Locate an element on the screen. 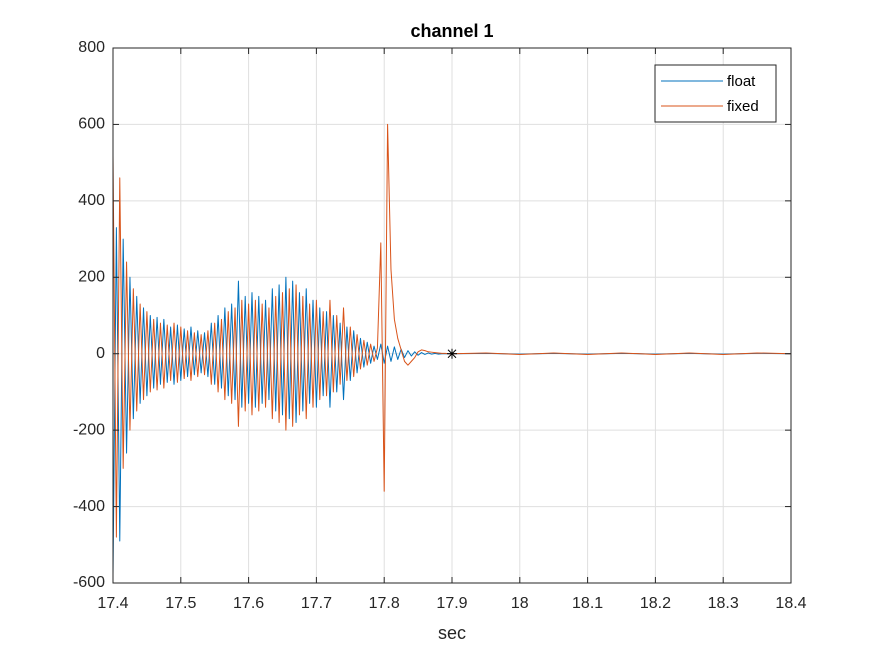 The image size is (874, 655). y-tick-label: -200 is located at coordinates (89, 429).